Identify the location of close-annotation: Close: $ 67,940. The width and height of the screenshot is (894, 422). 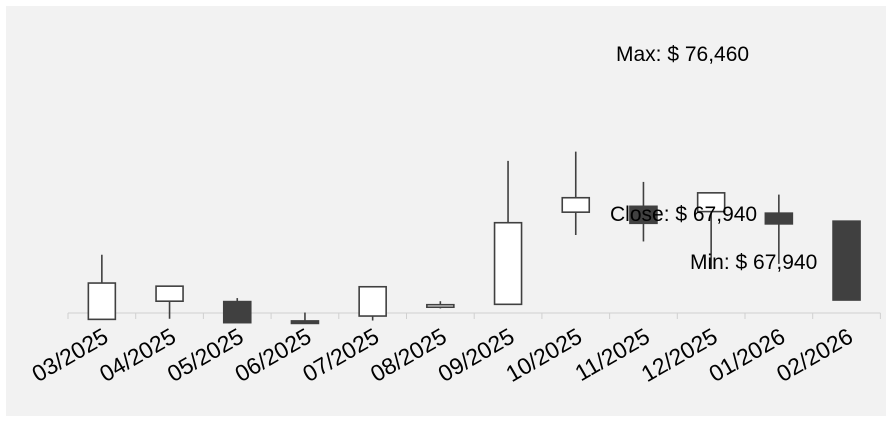
(683, 214).